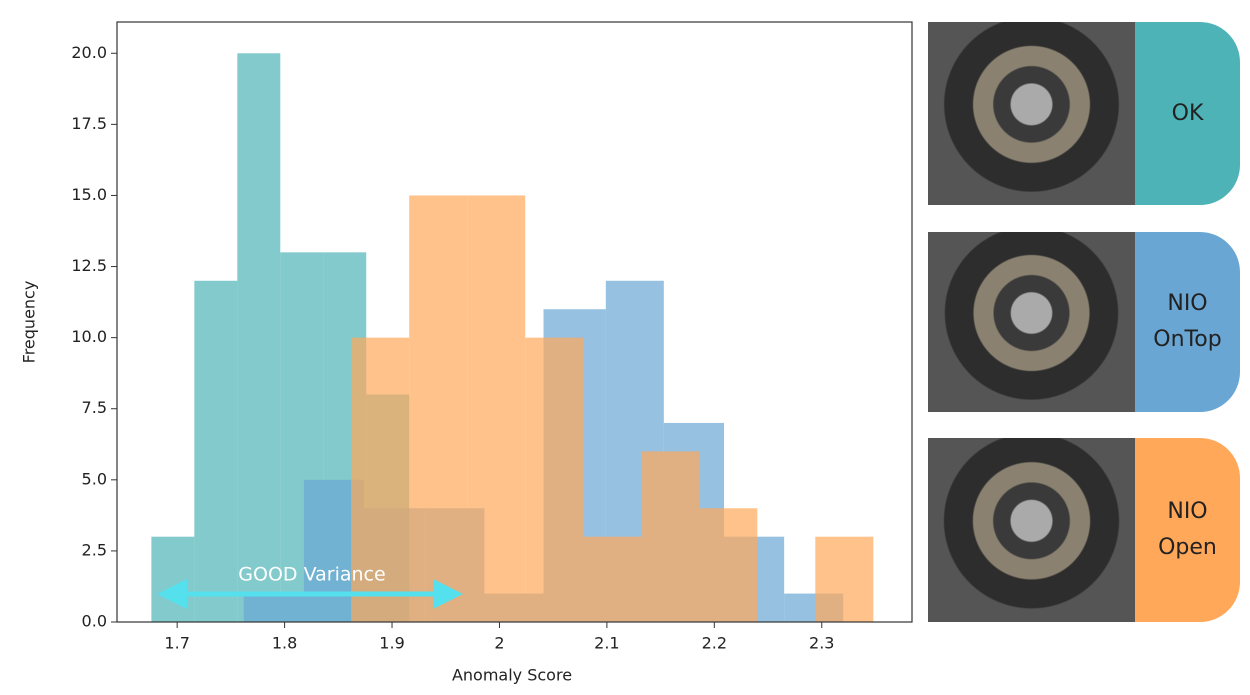 The image size is (1250, 695). Describe the element at coordinates (1187, 322) in the screenshot. I see `legend-label: NIO OnTop` at that location.